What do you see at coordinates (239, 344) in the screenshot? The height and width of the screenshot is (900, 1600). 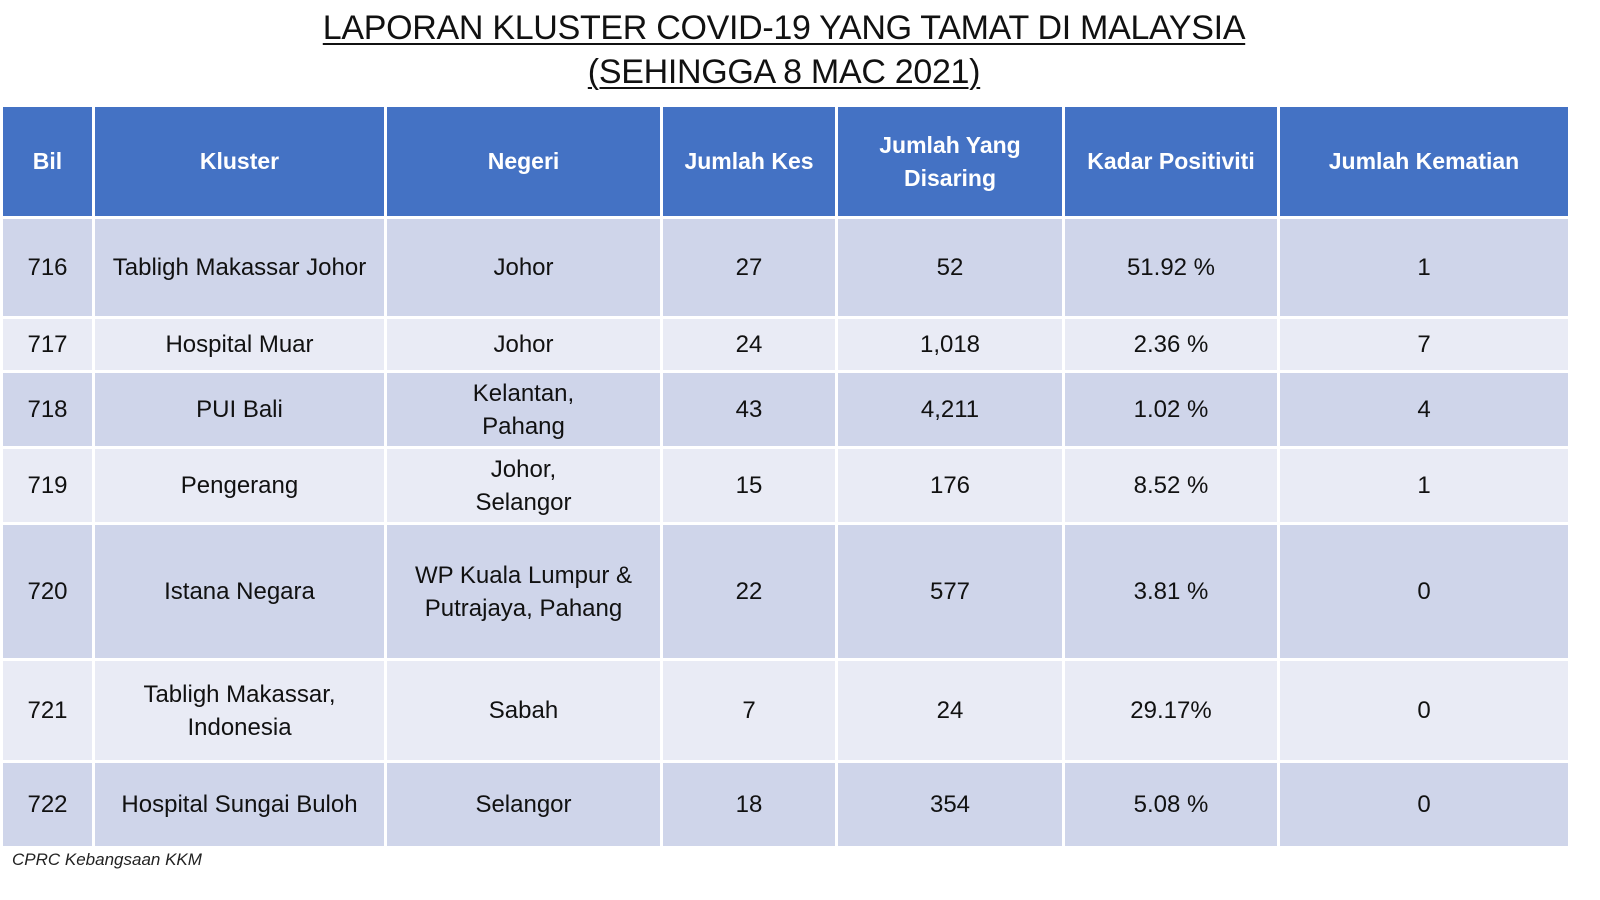 I see `cell-kluster: Hospital Muar` at bounding box center [239, 344].